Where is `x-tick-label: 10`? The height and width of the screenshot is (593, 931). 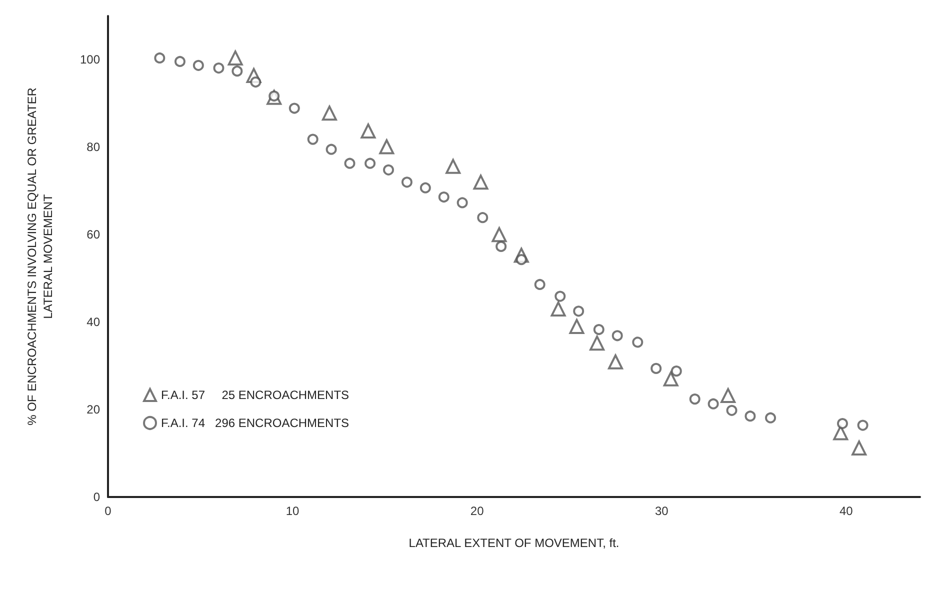 x-tick-label: 10 is located at coordinates (293, 511).